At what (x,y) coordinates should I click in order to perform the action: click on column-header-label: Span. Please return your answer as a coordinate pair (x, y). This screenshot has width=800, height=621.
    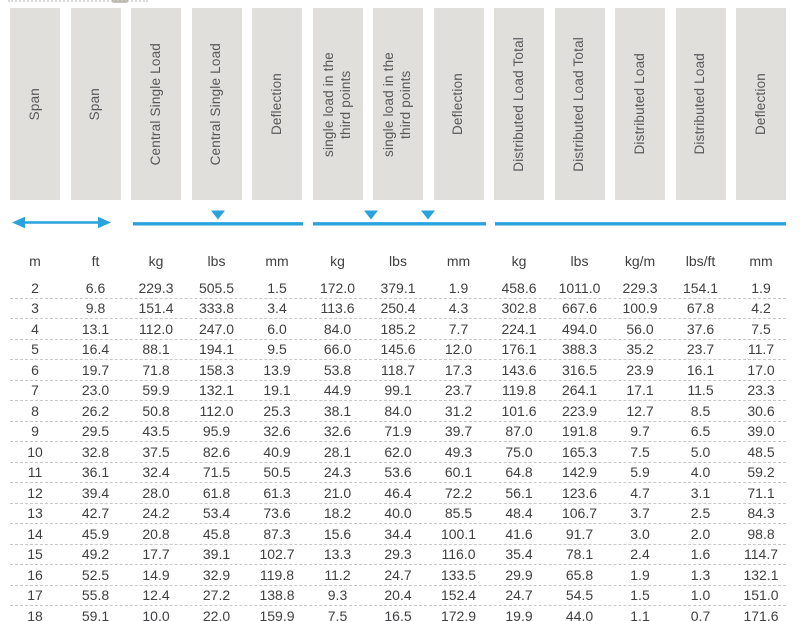
    Looking at the image, I should click on (95, 104).